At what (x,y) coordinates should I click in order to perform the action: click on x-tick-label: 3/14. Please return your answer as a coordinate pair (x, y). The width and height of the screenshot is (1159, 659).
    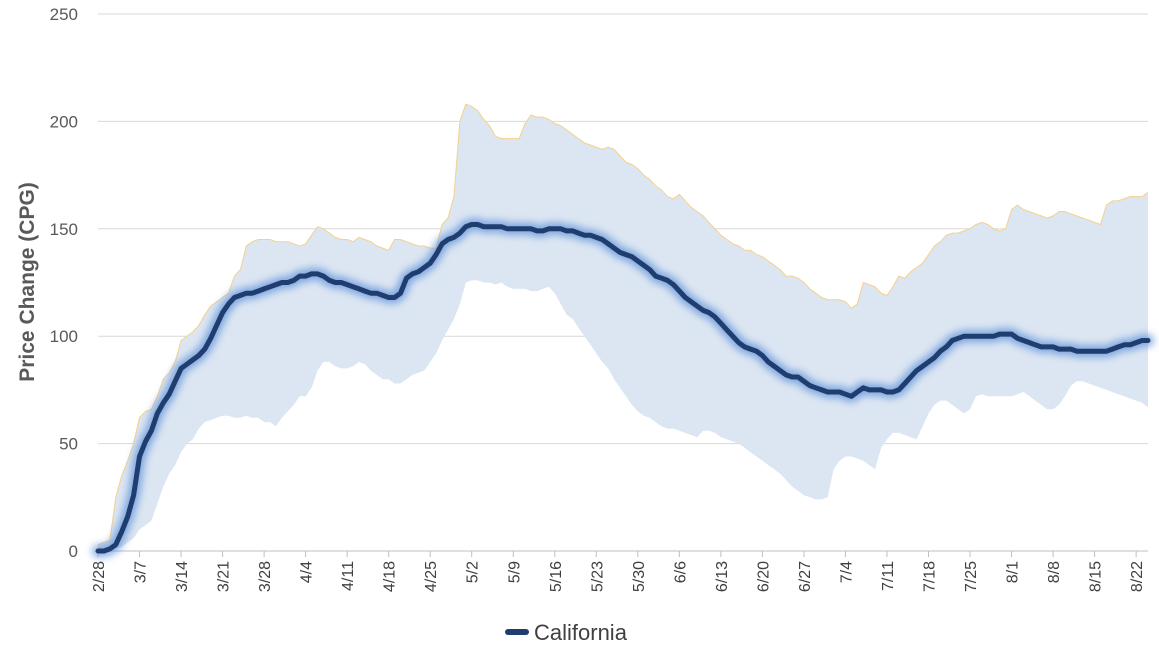
    Looking at the image, I should click on (182, 576).